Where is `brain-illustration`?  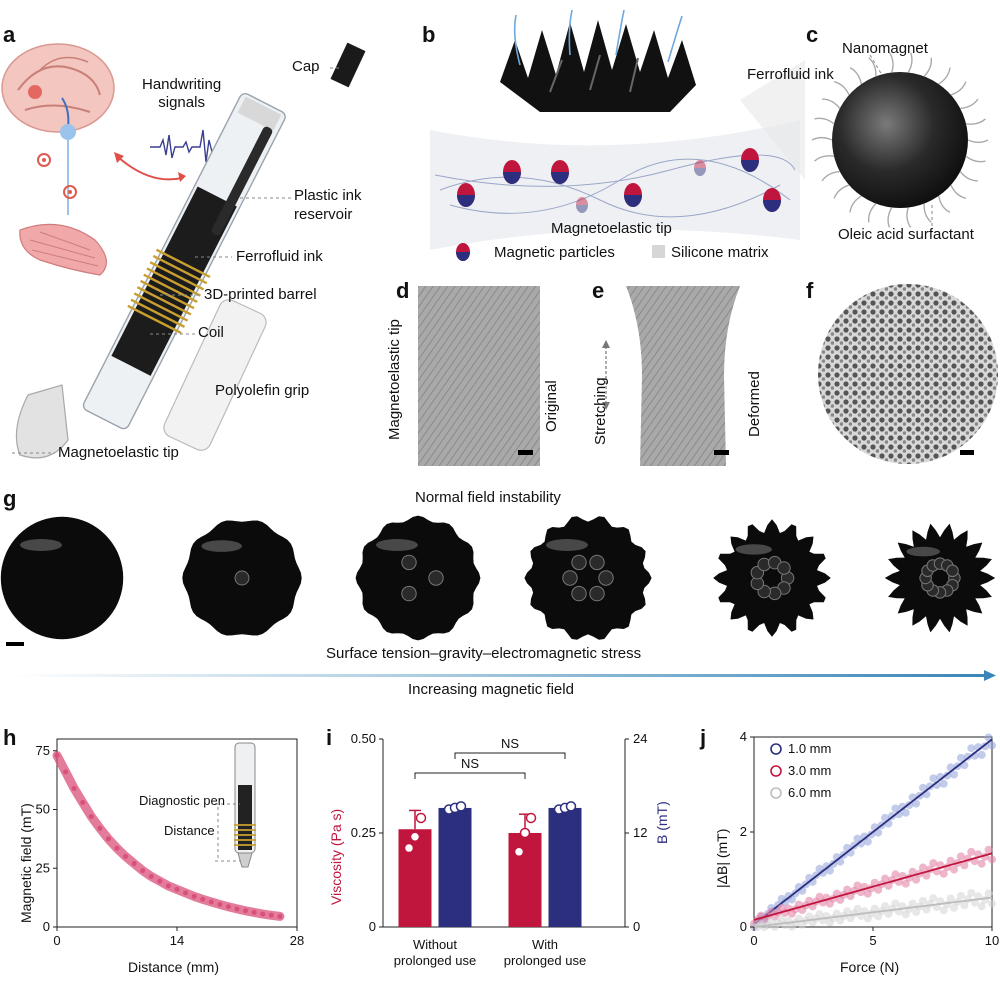
brain-illustration is located at coordinates (58, 88).